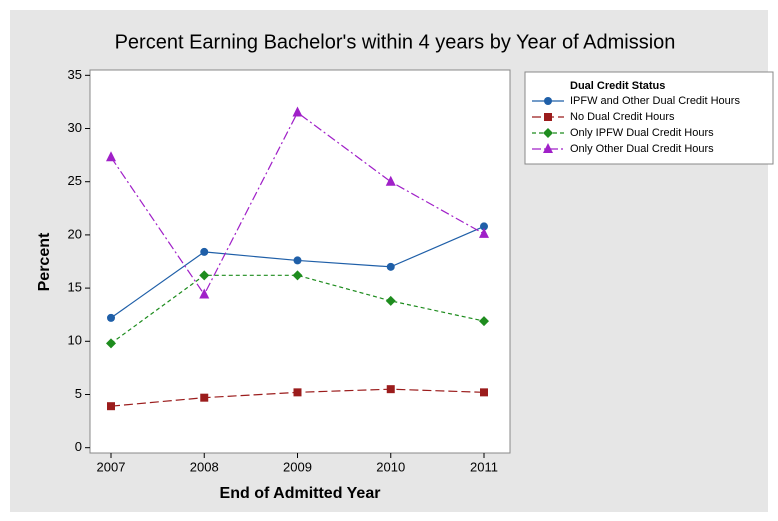 Image resolution: width=778 pixels, height=521 pixels. Describe the element at coordinates (655, 101) in the screenshot. I see `legend-label: IPFW and Other Dual Credit Hours` at that location.